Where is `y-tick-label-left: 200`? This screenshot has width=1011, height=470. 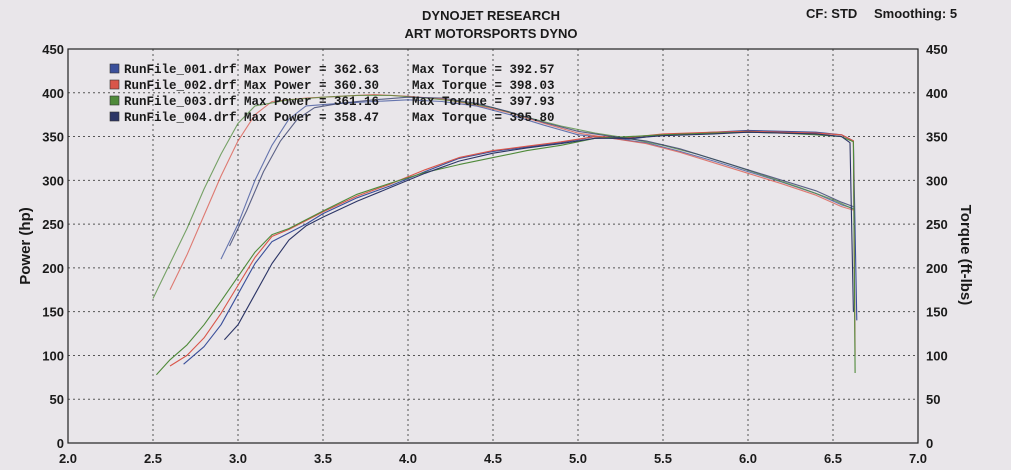
y-tick-label-left: 200 is located at coordinates (53, 268).